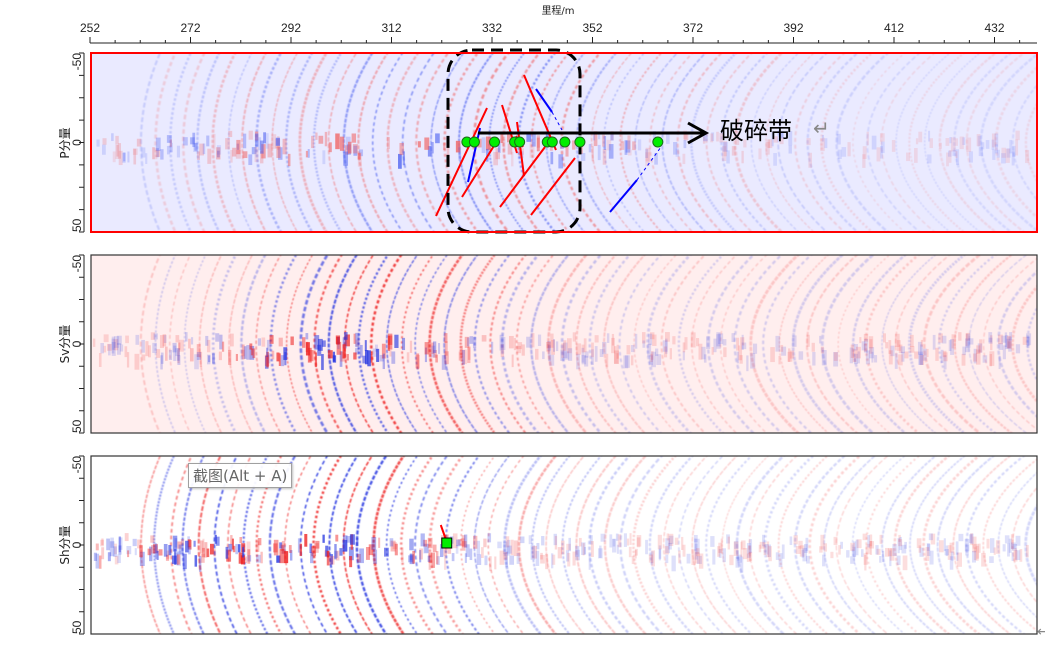  What do you see at coordinates (77, 465) in the screenshot?
I see `y-tick-label: -50` at bounding box center [77, 465].